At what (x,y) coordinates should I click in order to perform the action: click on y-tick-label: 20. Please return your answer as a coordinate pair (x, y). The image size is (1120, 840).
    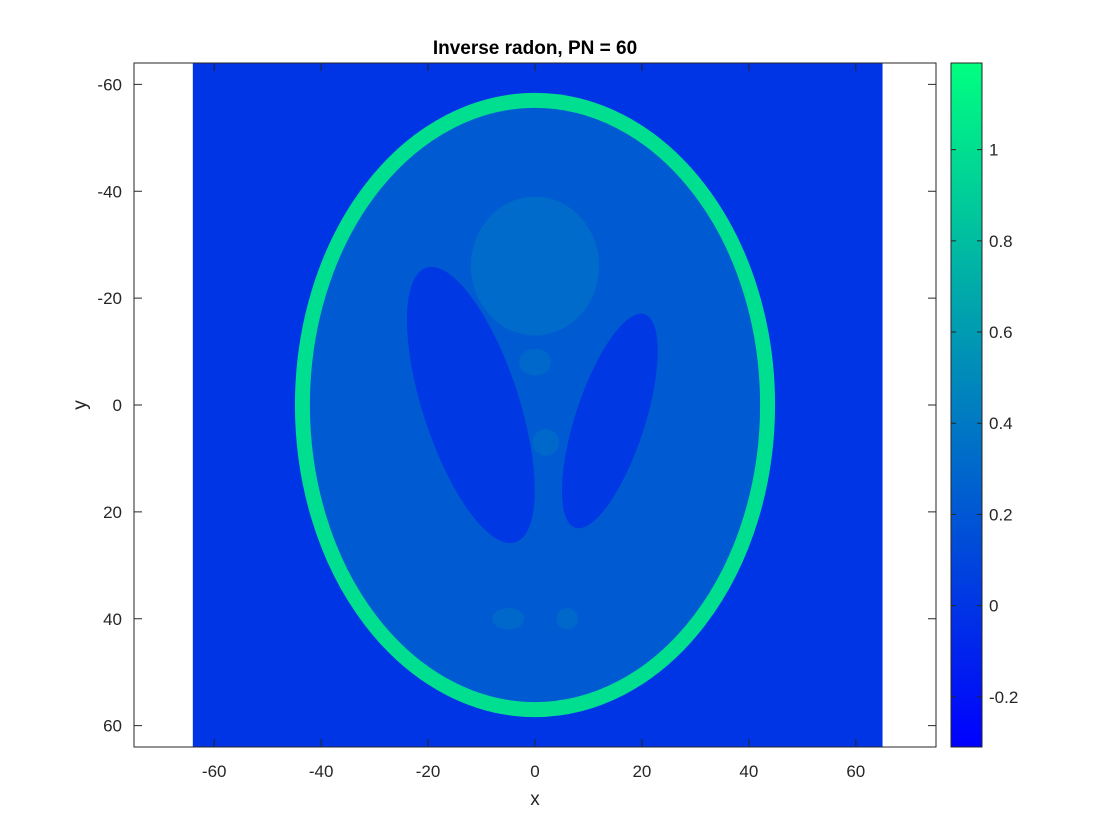
    Looking at the image, I should click on (112, 512).